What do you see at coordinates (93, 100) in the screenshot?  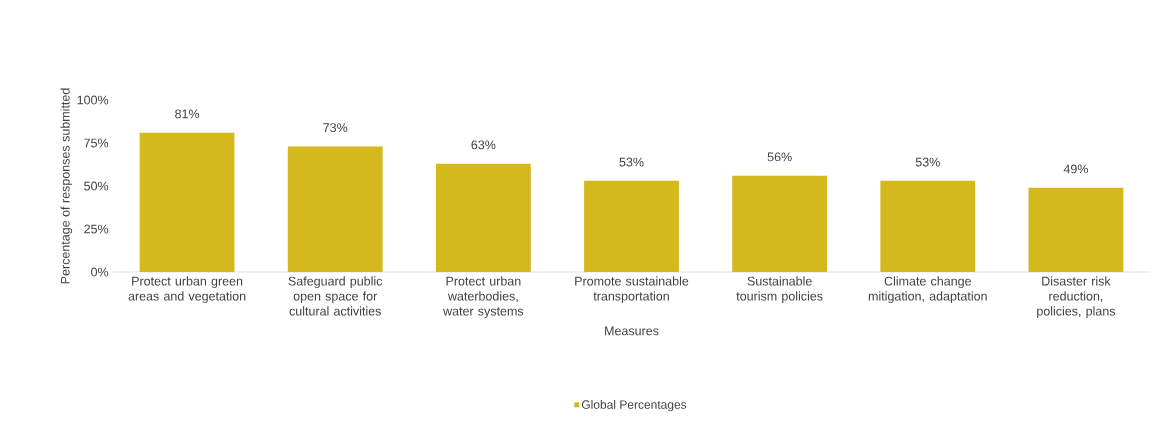 I see `y-tick-label: 100%` at bounding box center [93, 100].